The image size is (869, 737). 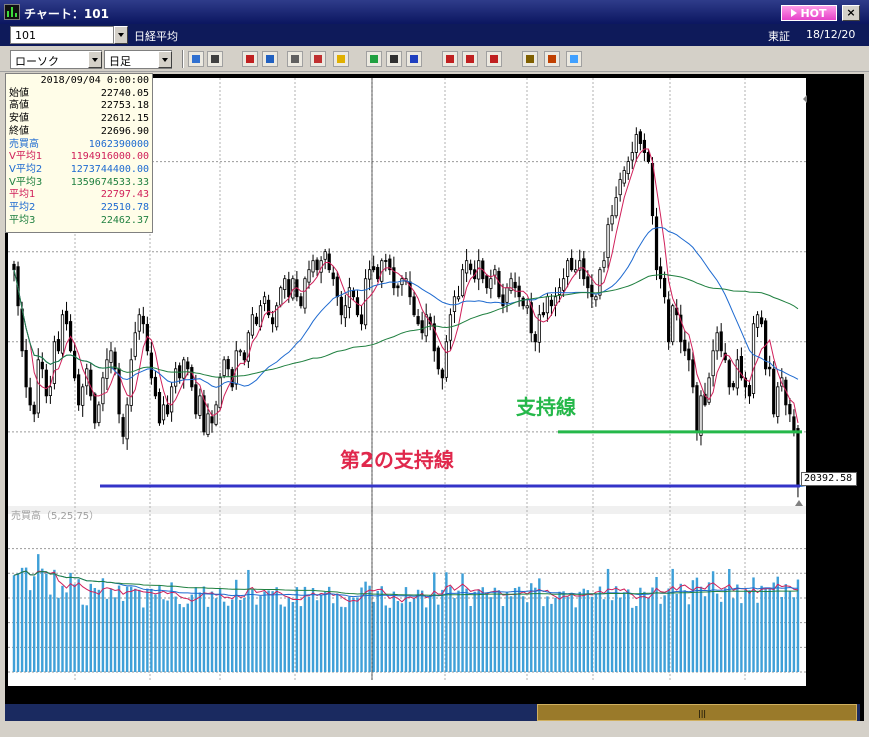 I want to click on bar-select-icon, so click(x=215, y=59).